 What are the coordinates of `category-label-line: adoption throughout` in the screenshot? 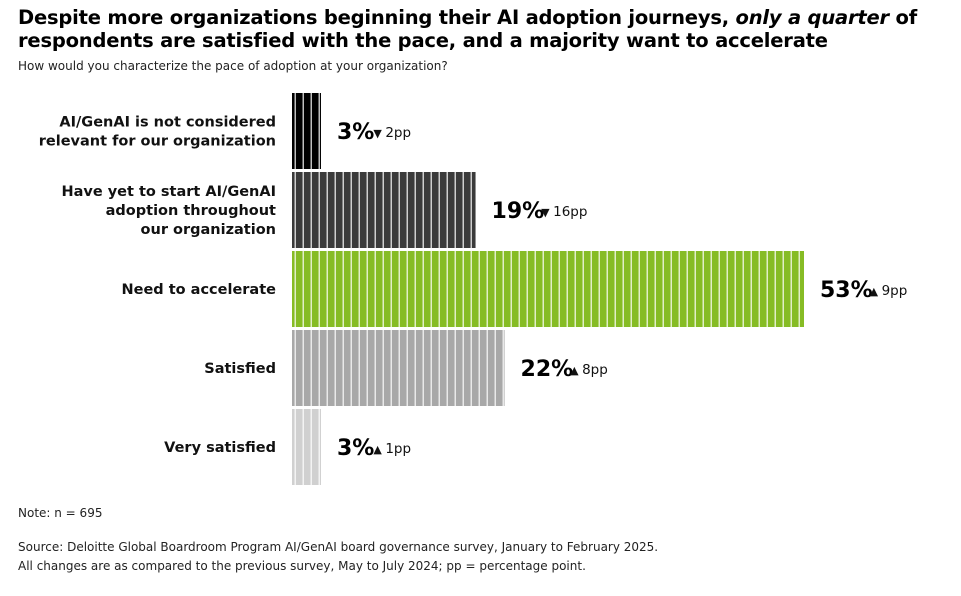 It's located at (191, 211).